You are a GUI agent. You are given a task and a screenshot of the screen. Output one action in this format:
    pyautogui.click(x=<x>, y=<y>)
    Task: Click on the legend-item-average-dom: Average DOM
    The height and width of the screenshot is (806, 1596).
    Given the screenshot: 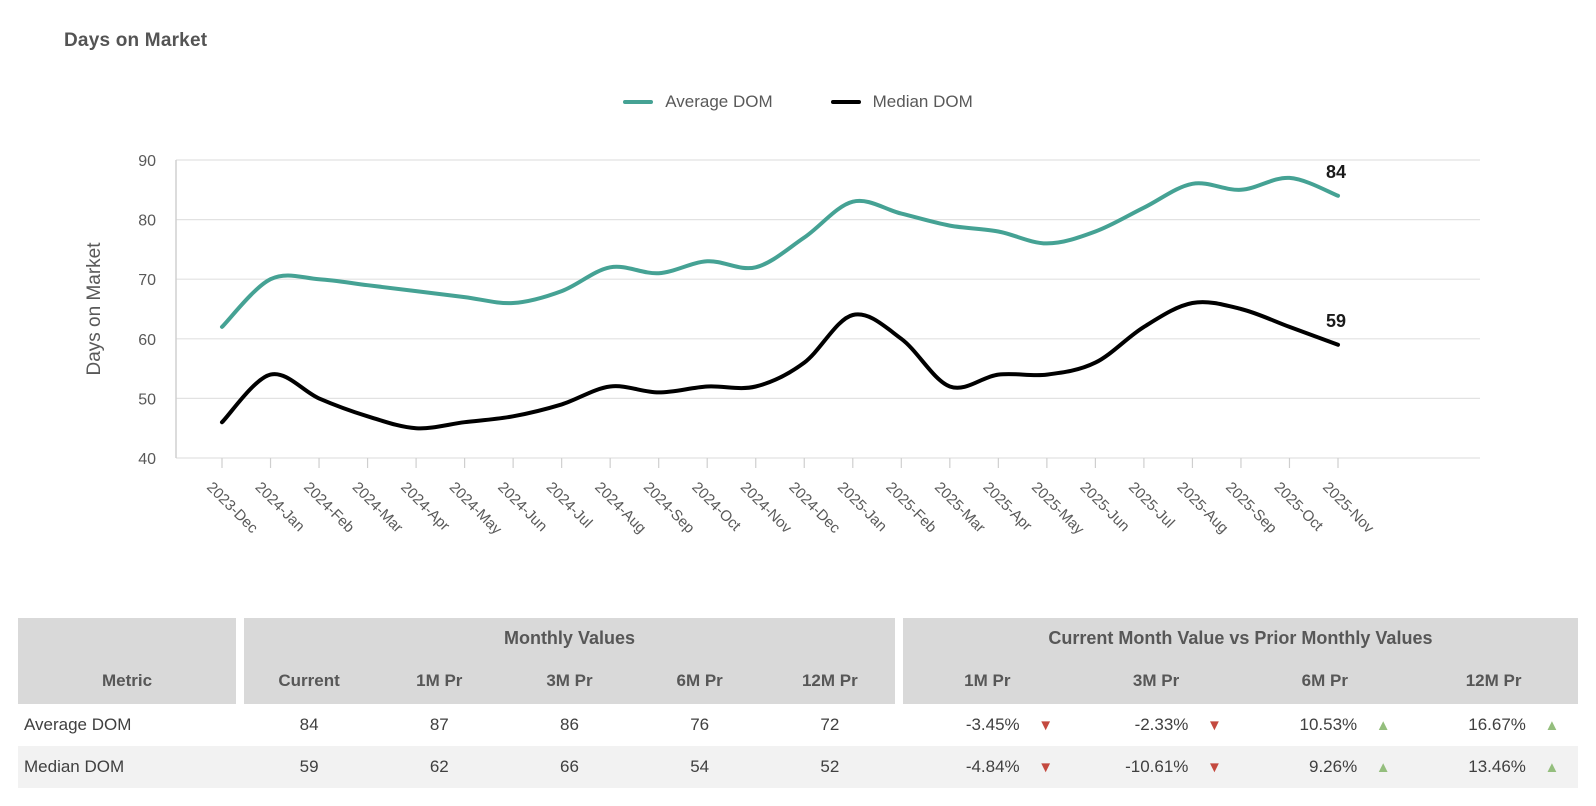 What is the action you would take?
    pyautogui.click(x=698, y=102)
    